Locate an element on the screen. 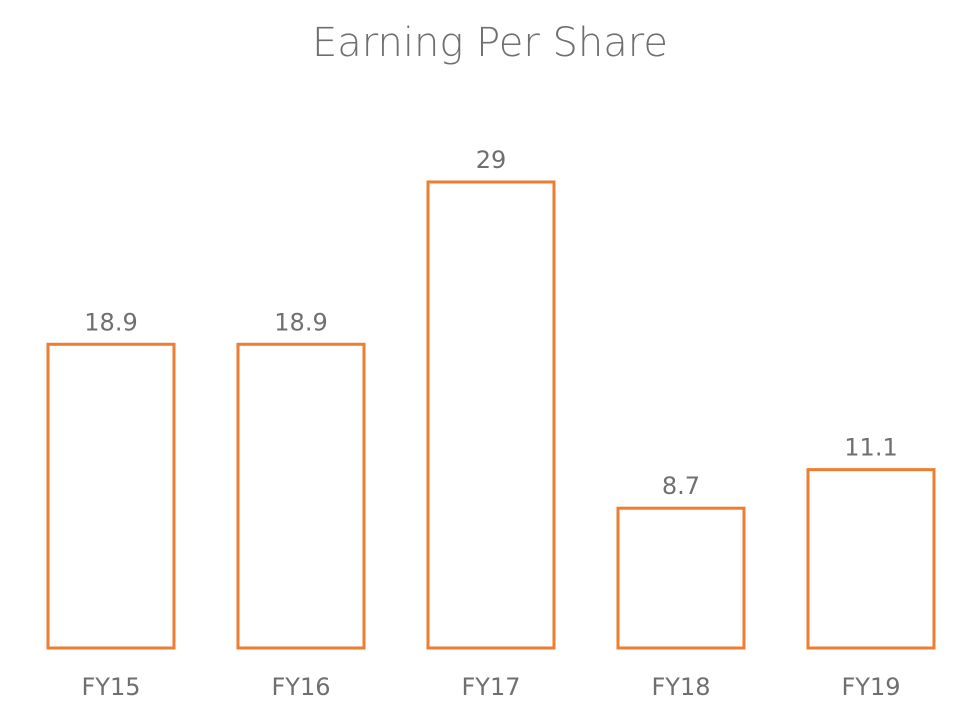  bar-fy17 is located at coordinates (491, 415).